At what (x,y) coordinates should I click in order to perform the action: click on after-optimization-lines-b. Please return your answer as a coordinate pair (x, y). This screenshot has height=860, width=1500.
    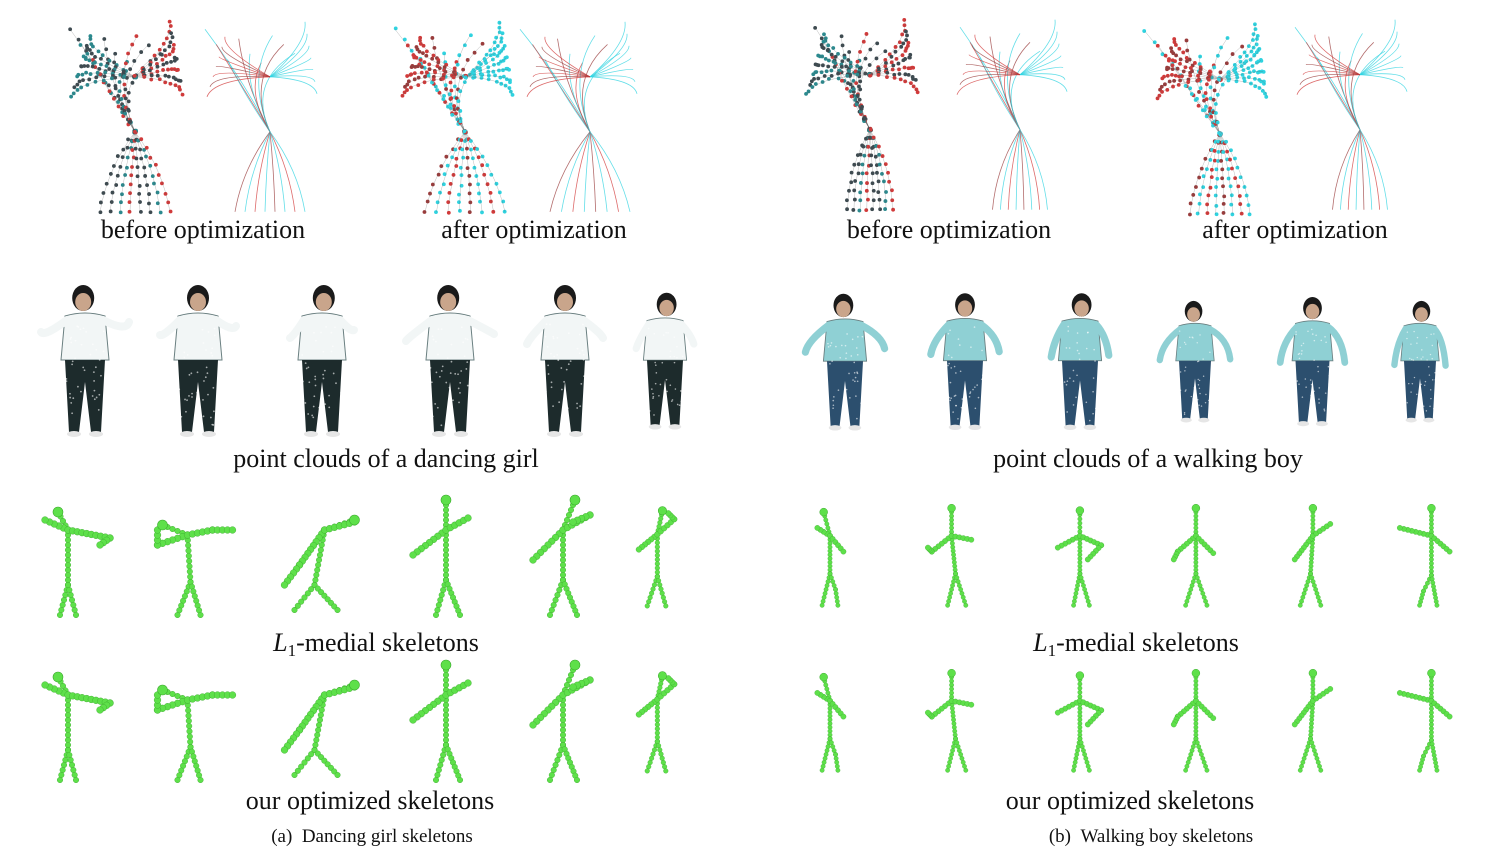
    Looking at the image, I should click on (1351, 114).